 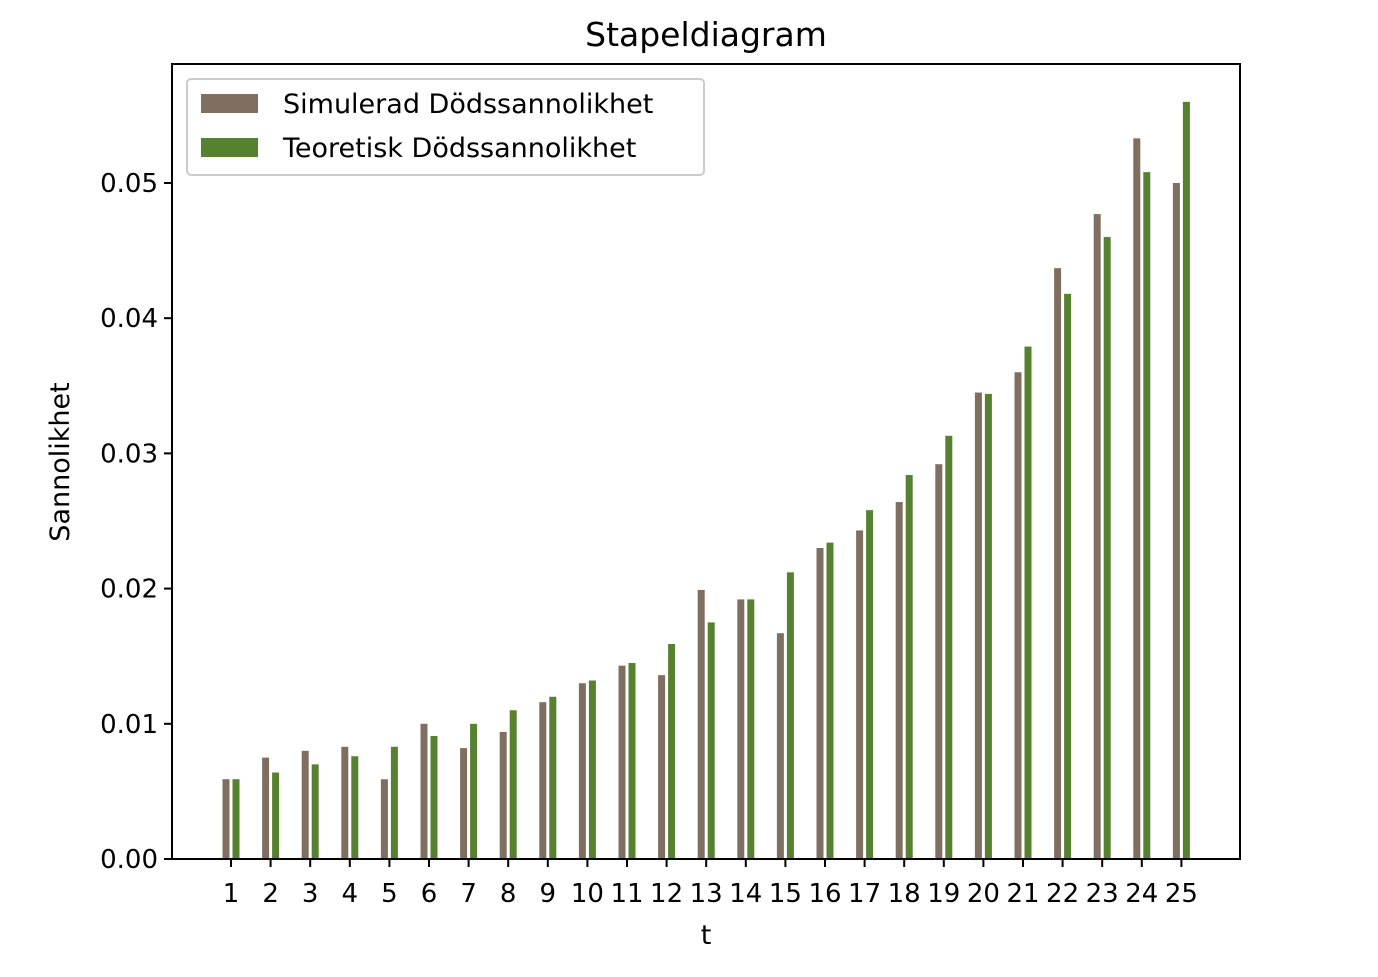 I want to click on x-tick-label-24: 24, so click(x=1141, y=894).